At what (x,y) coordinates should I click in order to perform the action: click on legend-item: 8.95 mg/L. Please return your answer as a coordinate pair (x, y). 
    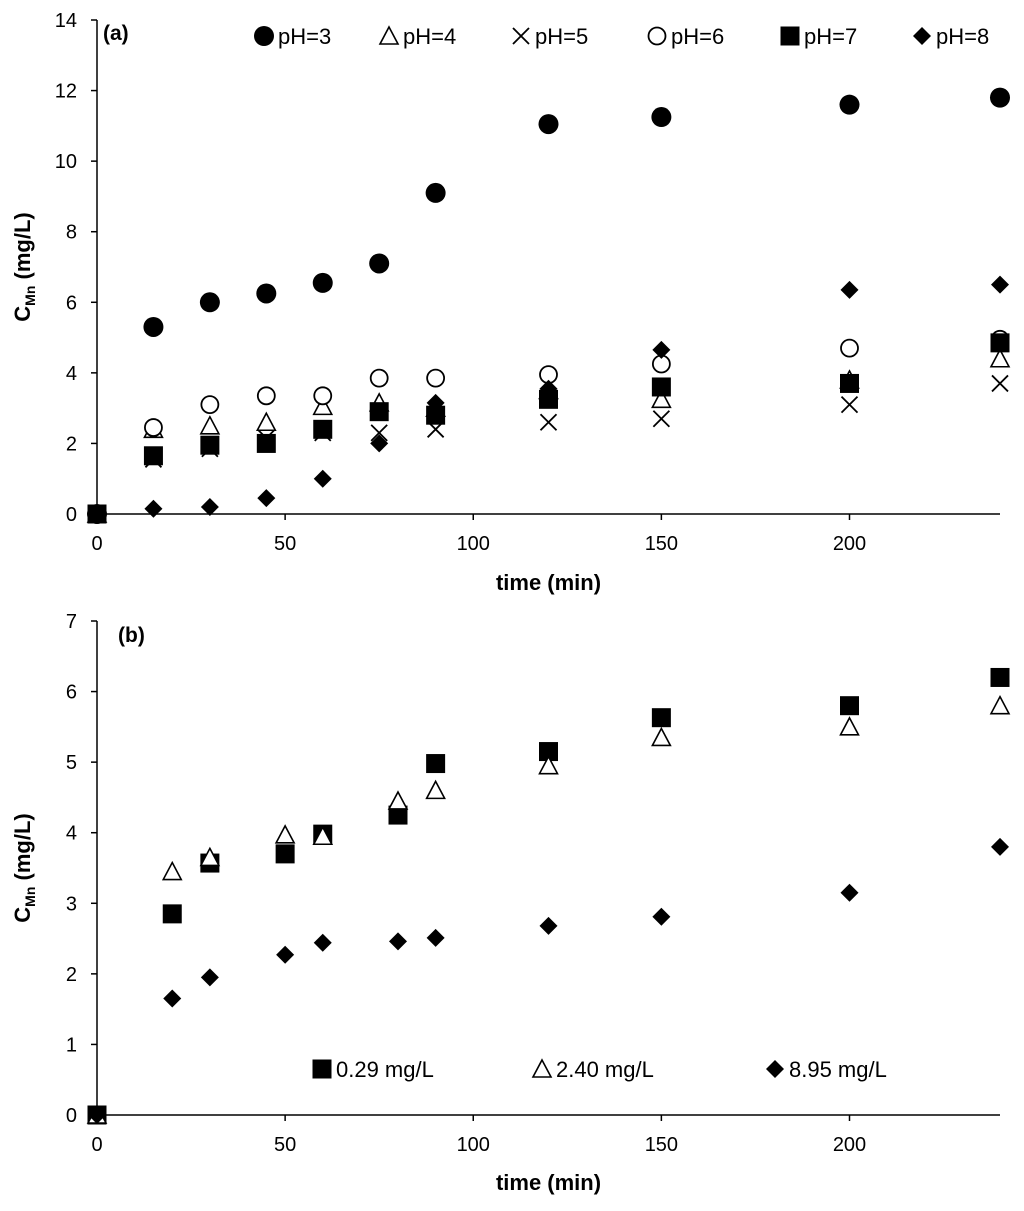
    Looking at the image, I should click on (826, 1069).